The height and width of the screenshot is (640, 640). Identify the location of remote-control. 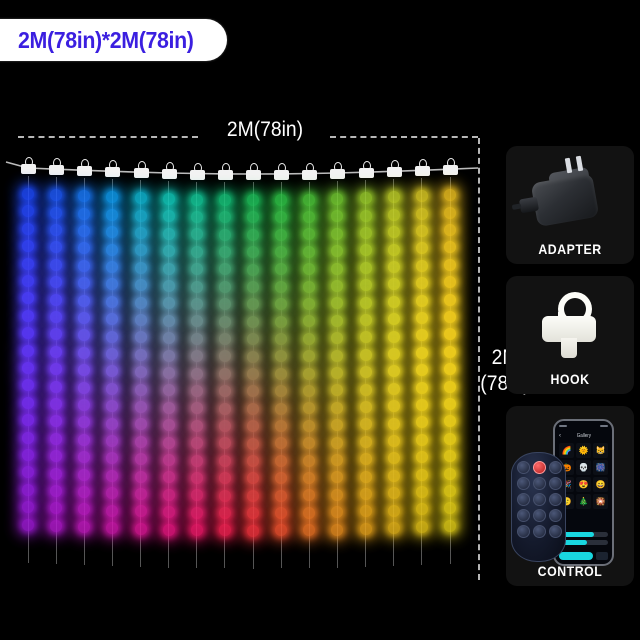
(538, 507).